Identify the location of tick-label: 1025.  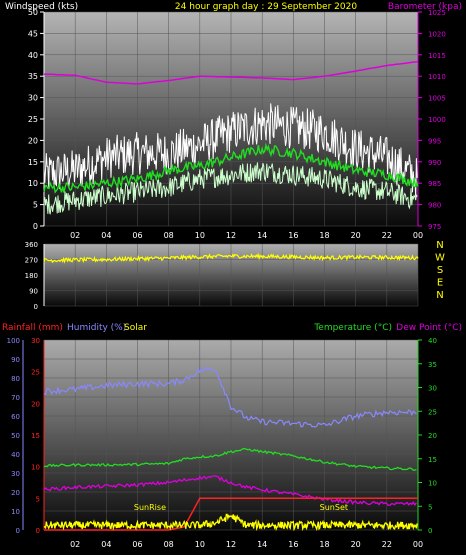
(437, 13).